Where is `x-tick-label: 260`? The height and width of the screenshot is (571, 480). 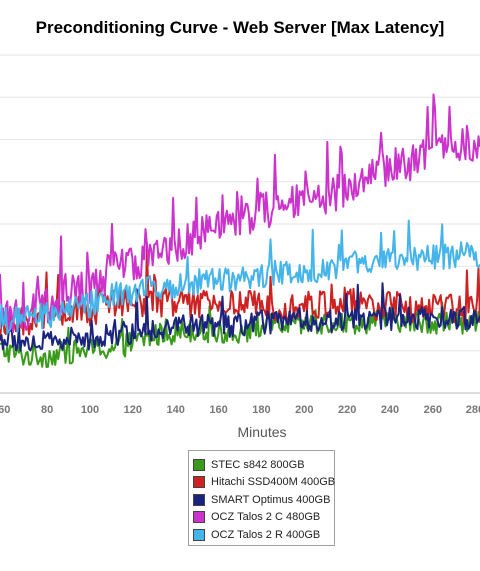
x-tick-label: 260 is located at coordinates (433, 410).